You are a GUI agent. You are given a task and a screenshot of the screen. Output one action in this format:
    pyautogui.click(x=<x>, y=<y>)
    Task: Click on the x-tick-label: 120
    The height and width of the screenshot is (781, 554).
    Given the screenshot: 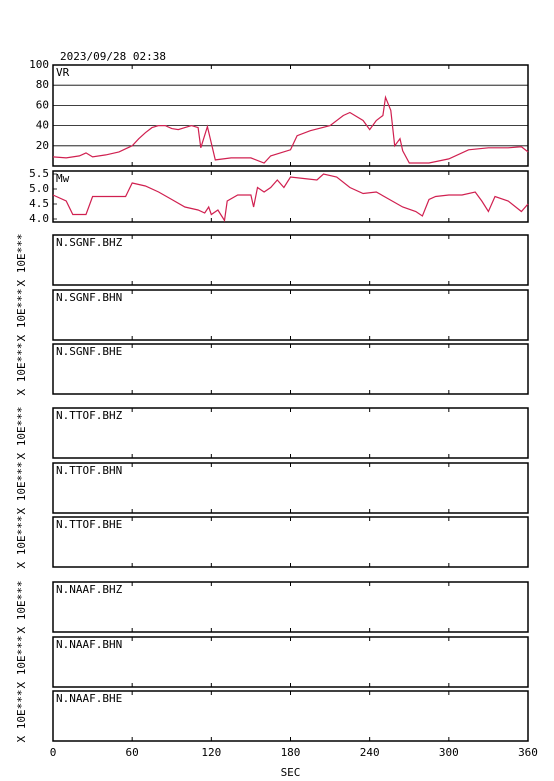 What is the action you would take?
    pyautogui.click(x=211, y=752)
    